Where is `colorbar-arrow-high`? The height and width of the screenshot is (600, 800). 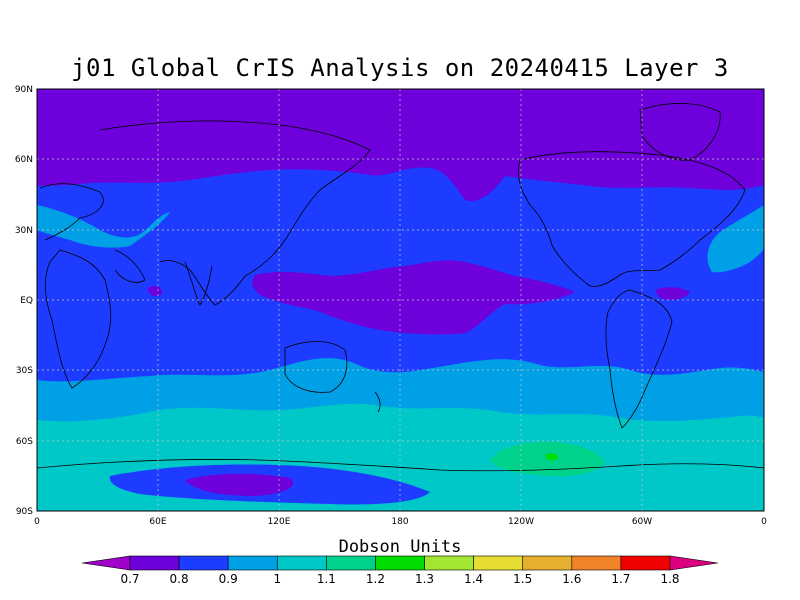
colorbar-arrow-high is located at coordinates (694, 563).